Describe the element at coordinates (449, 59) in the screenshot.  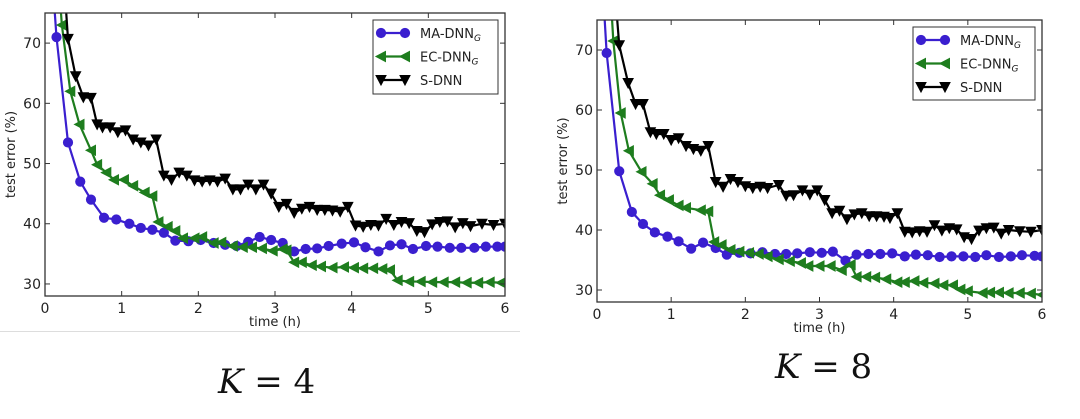
I see `legend-label: EC-DNNG` at that location.